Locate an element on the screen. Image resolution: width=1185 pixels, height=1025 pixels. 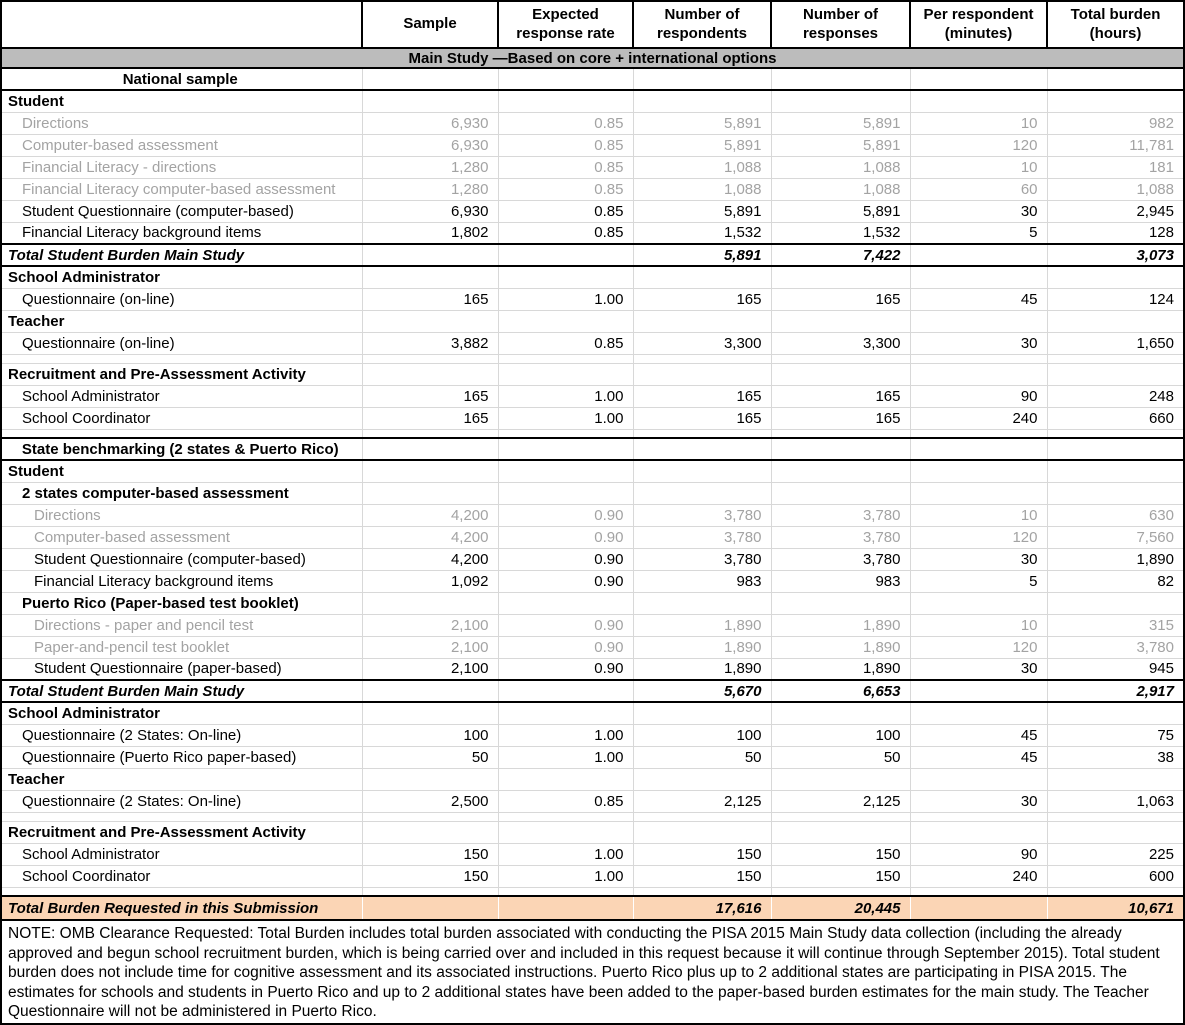
cell-respondents: 1,890 is located at coordinates (702, 625).